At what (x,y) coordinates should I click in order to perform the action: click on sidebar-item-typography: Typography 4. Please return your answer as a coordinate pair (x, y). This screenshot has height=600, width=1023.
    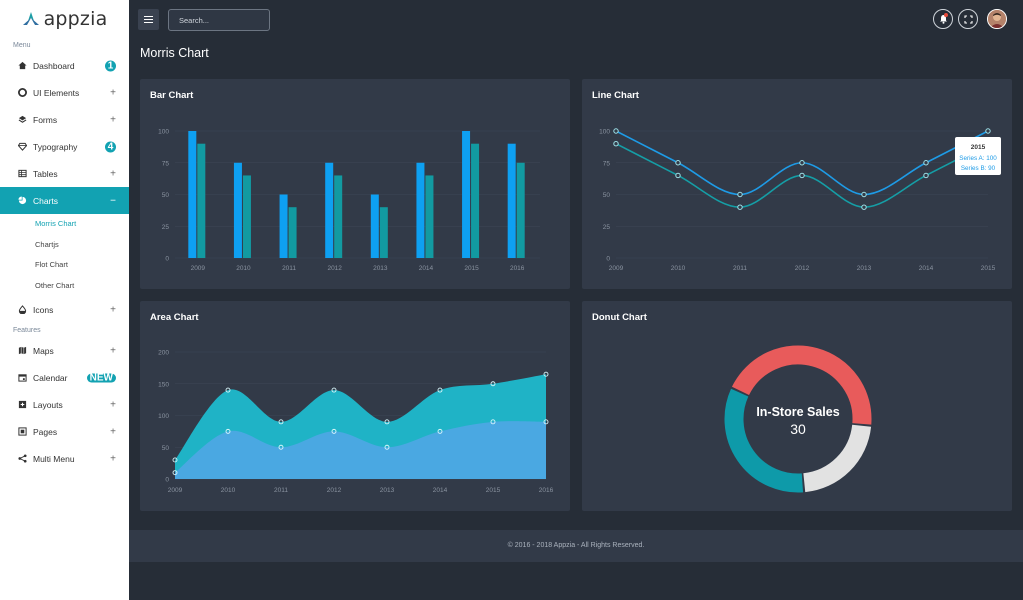
    Looking at the image, I should click on (64, 146).